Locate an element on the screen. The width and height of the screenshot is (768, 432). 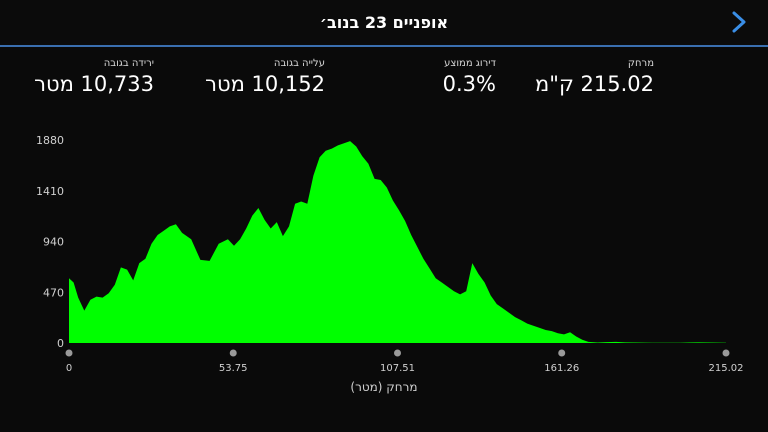
stat-ascent: עלייה בגובה 10,152 מטר is located at coordinates (265, 77).